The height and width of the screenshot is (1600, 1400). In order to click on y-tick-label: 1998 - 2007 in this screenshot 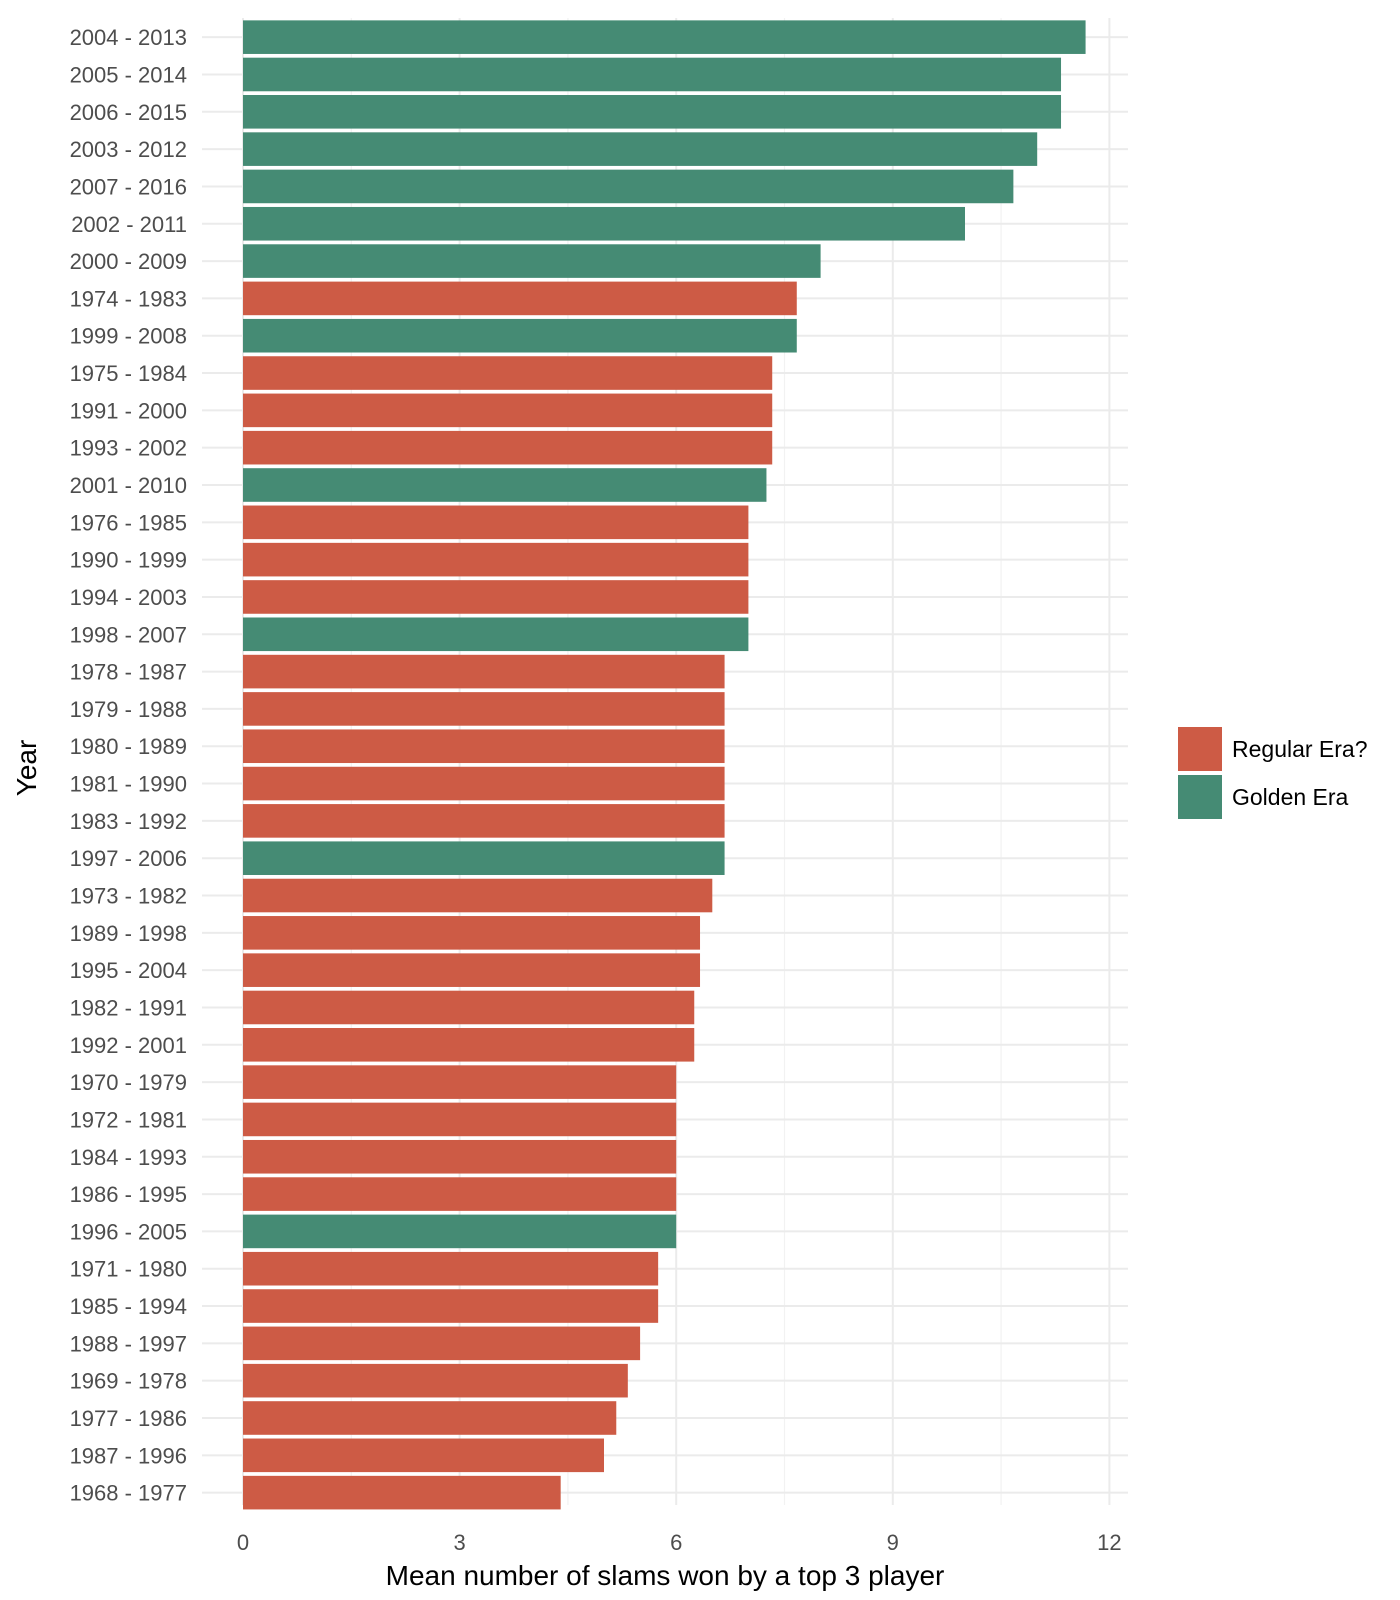, I will do `click(128, 634)`.